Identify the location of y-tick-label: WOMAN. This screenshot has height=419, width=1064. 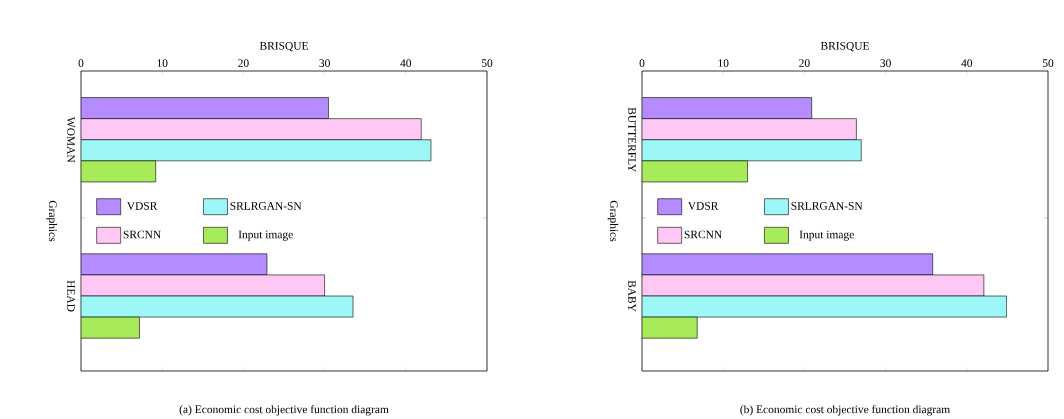
(71, 139).